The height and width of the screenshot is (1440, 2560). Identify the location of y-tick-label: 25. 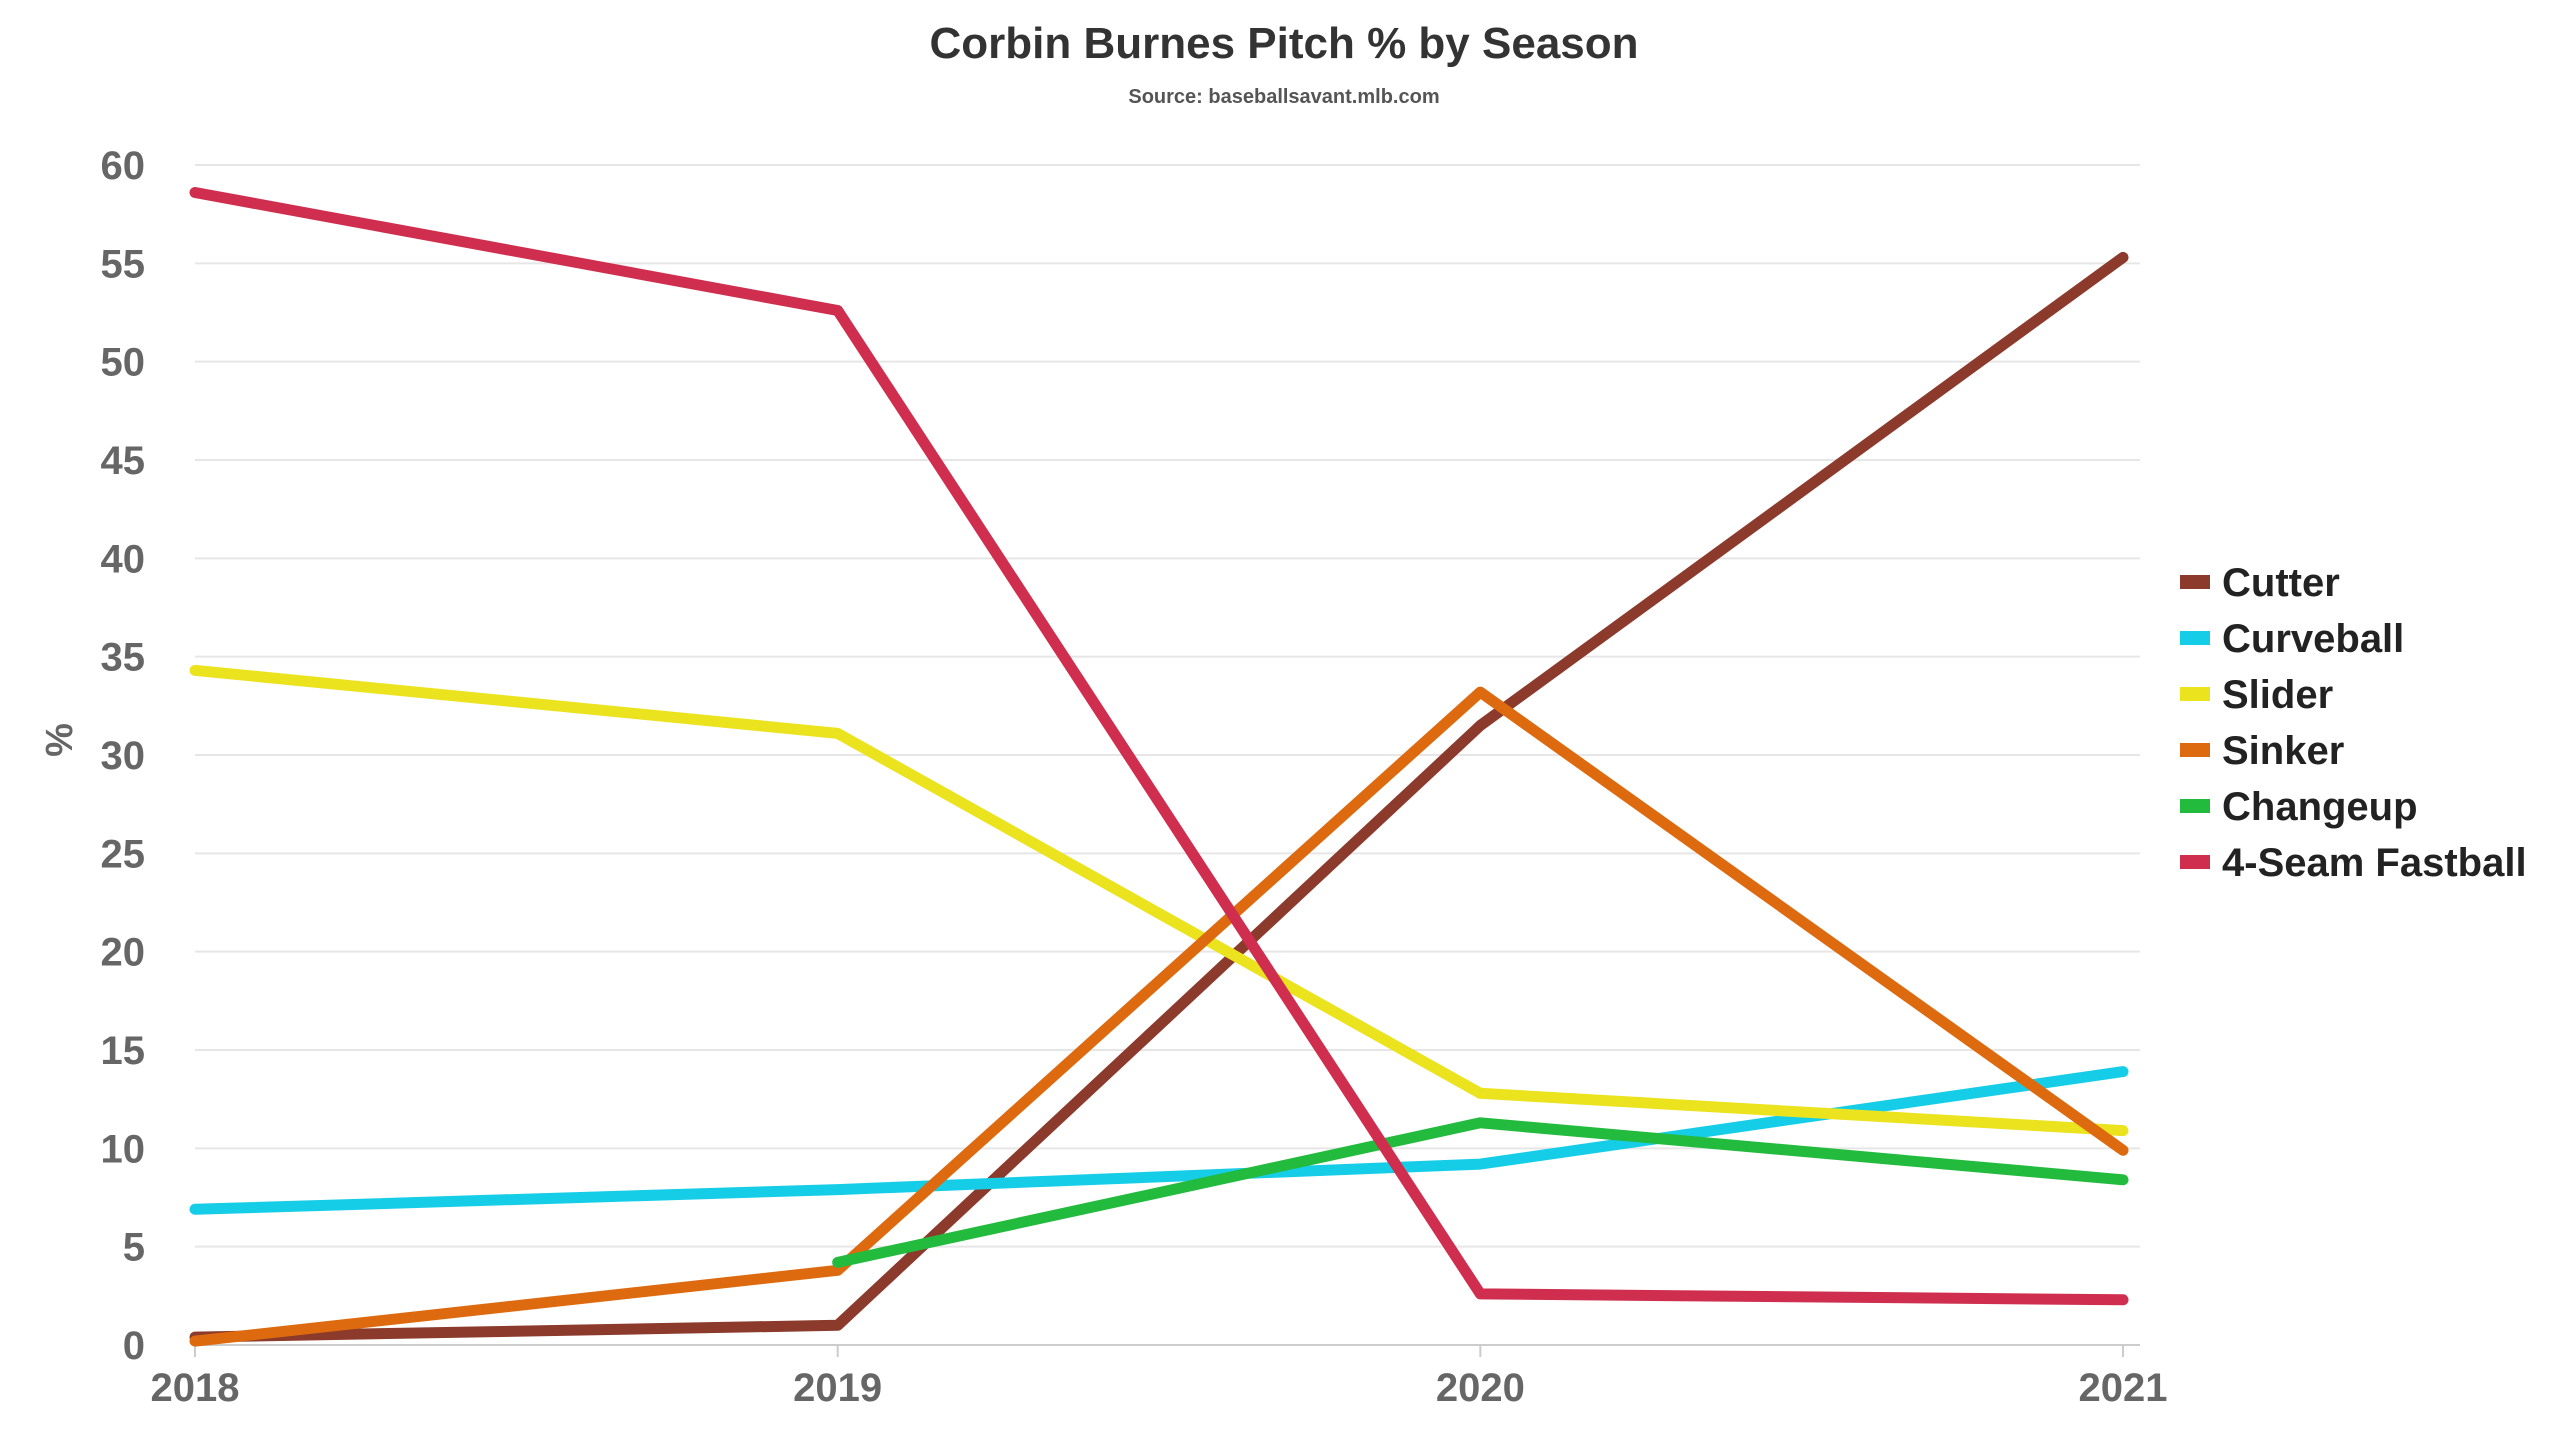
(123, 854).